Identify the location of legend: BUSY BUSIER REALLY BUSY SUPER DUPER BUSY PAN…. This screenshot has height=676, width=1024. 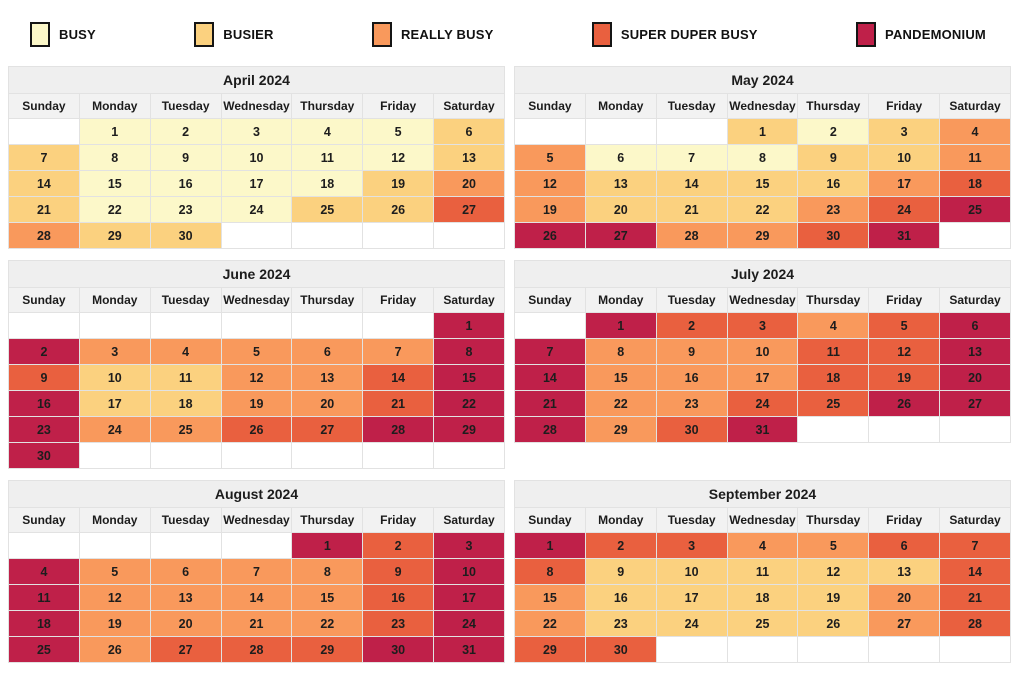
(512, 33).